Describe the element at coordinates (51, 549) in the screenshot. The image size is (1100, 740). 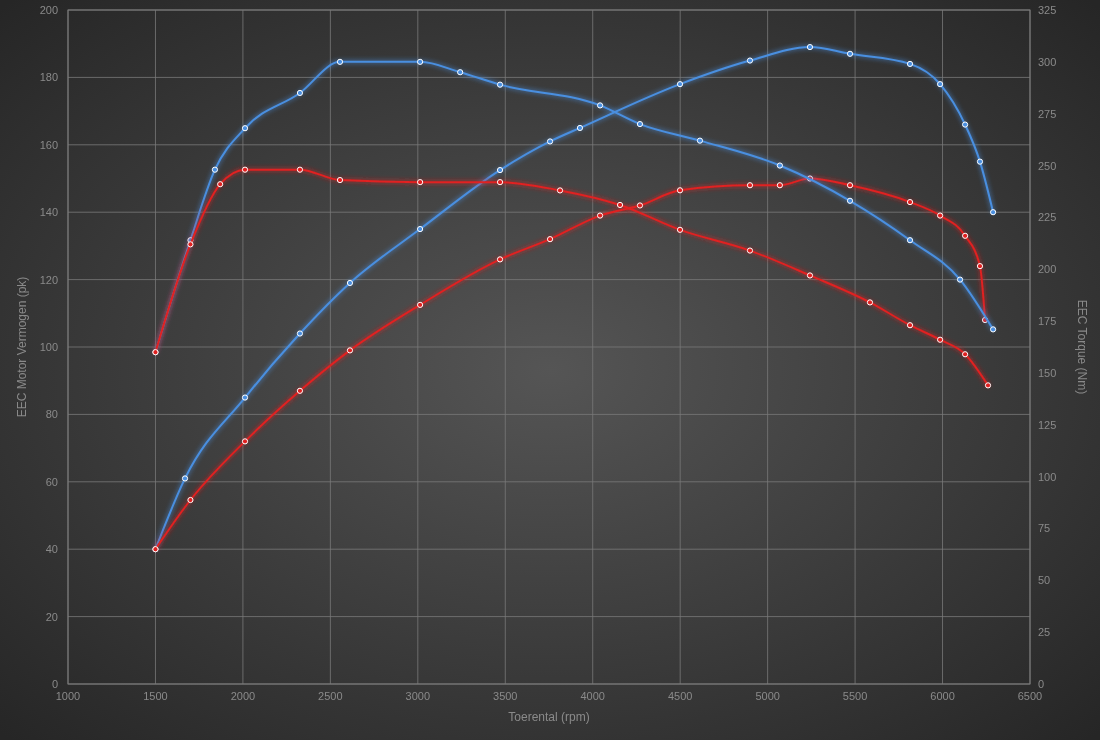
I see `y-tick-label: 40` at that location.